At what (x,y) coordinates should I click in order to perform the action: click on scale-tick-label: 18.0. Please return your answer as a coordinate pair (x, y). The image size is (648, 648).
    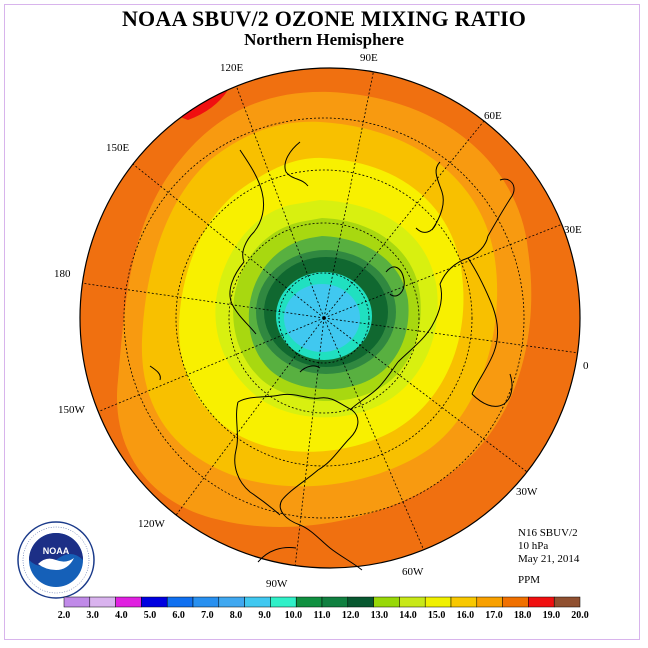
    Looking at the image, I should click on (523, 615).